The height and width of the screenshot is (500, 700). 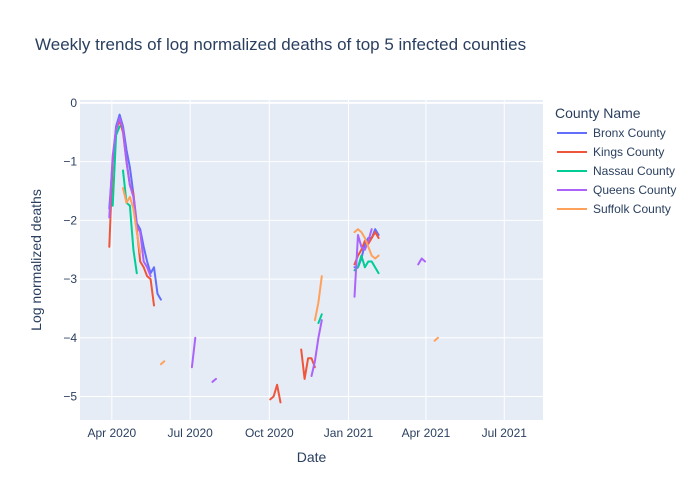 What do you see at coordinates (70, 338) in the screenshot?
I see `y-tick-label: −4` at bounding box center [70, 338].